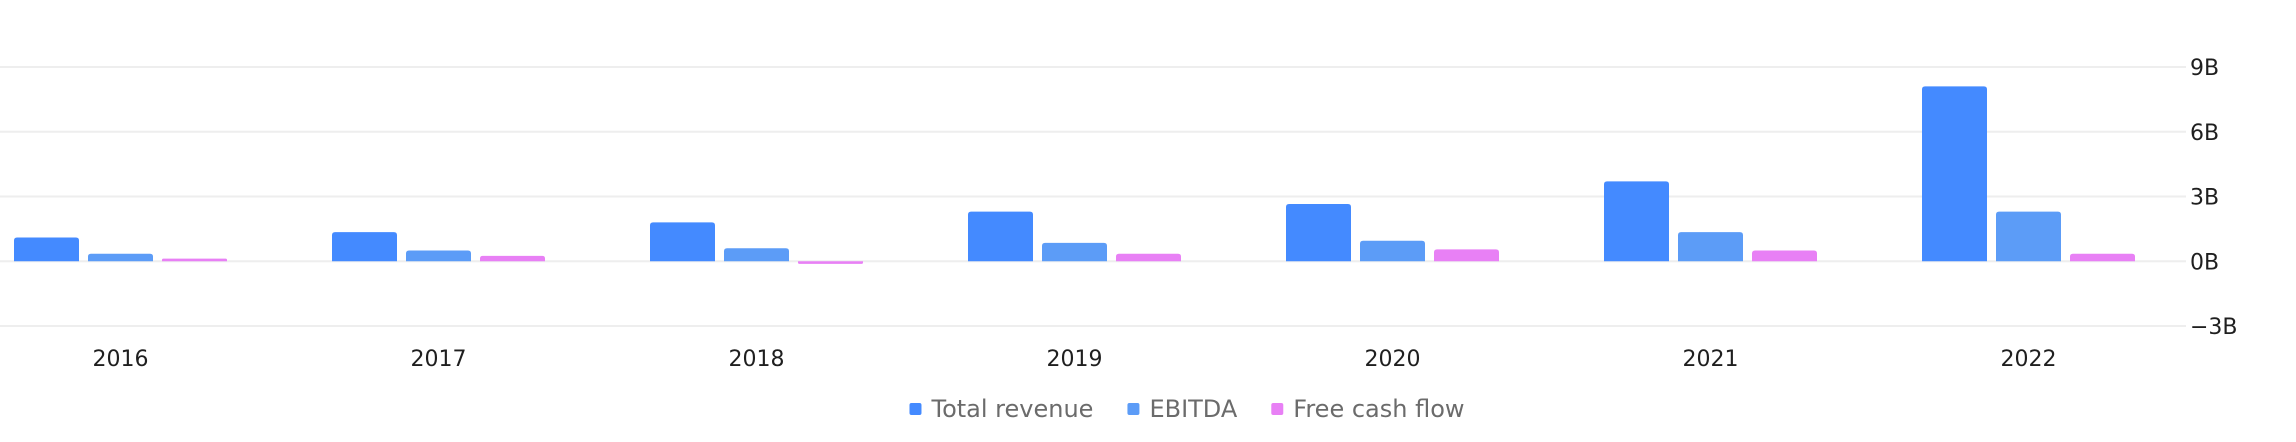 The image size is (2296, 442). I want to click on y-tick-label: 9B, so click(2204, 68).